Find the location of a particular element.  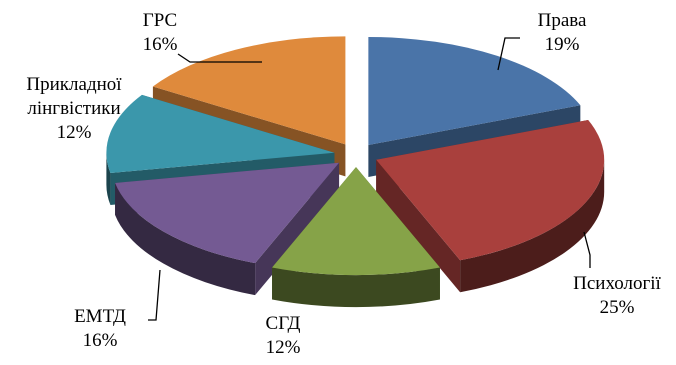

leader-line-емтд is located at coordinates (154, 295).